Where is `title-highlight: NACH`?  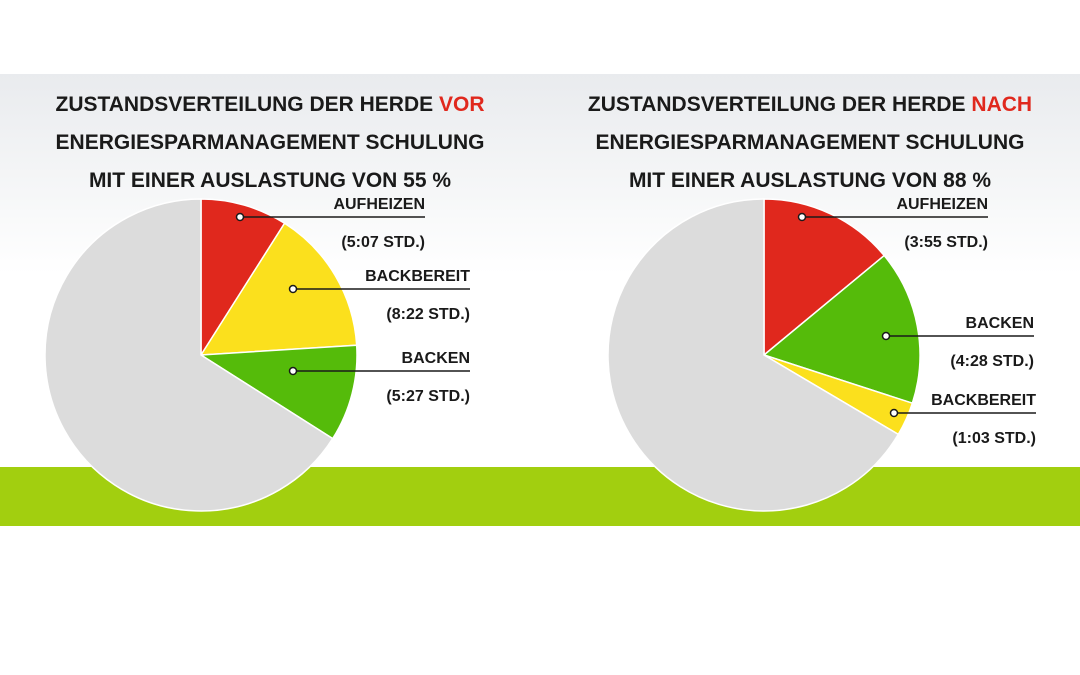
title-highlight: NACH is located at coordinates (1002, 104).